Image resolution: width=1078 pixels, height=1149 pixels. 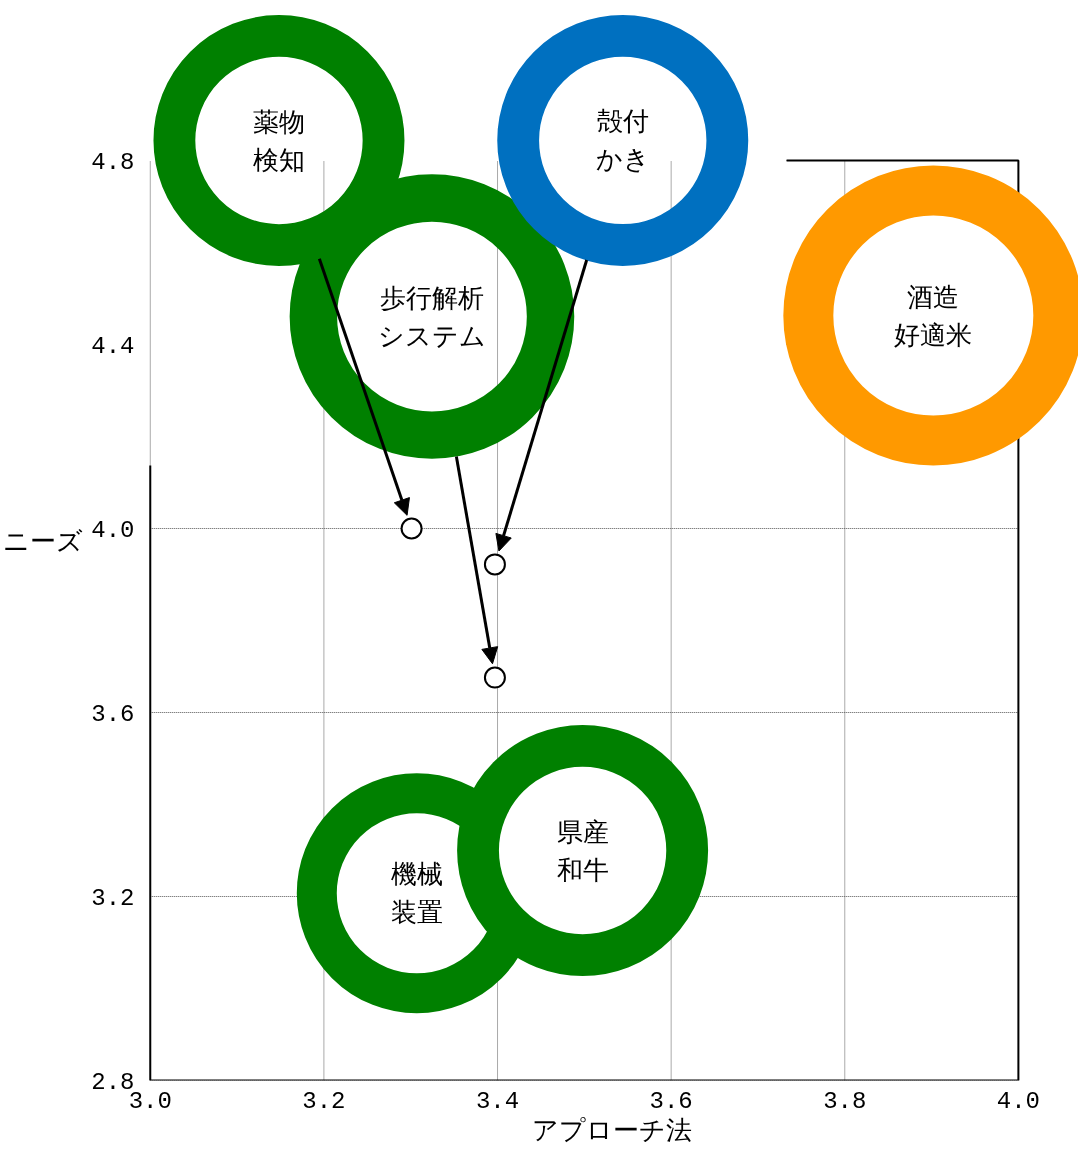 What do you see at coordinates (671, 1101) in the screenshot?
I see `x-tick-label: 3.6` at bounding box center [671, 1101].